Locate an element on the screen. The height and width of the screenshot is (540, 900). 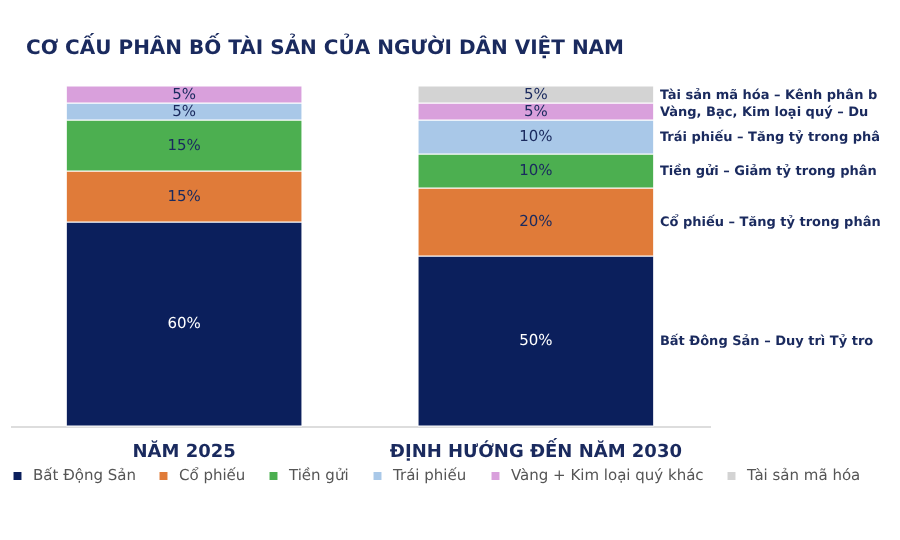
x-tick-label: NĂM 2025 is located at coordinates (184, 451).